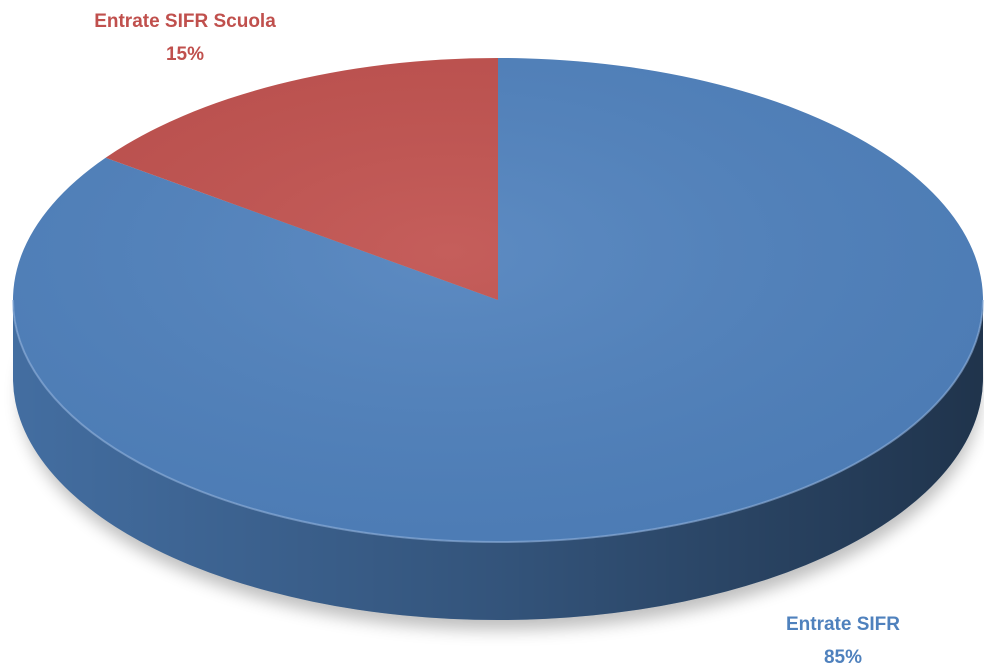 This screenshot has width=984, height=670. What do you see at coordinates (843, 657) in the screenshot?
I see `slice-value-label: 85%` at bounding box center [843, 657].